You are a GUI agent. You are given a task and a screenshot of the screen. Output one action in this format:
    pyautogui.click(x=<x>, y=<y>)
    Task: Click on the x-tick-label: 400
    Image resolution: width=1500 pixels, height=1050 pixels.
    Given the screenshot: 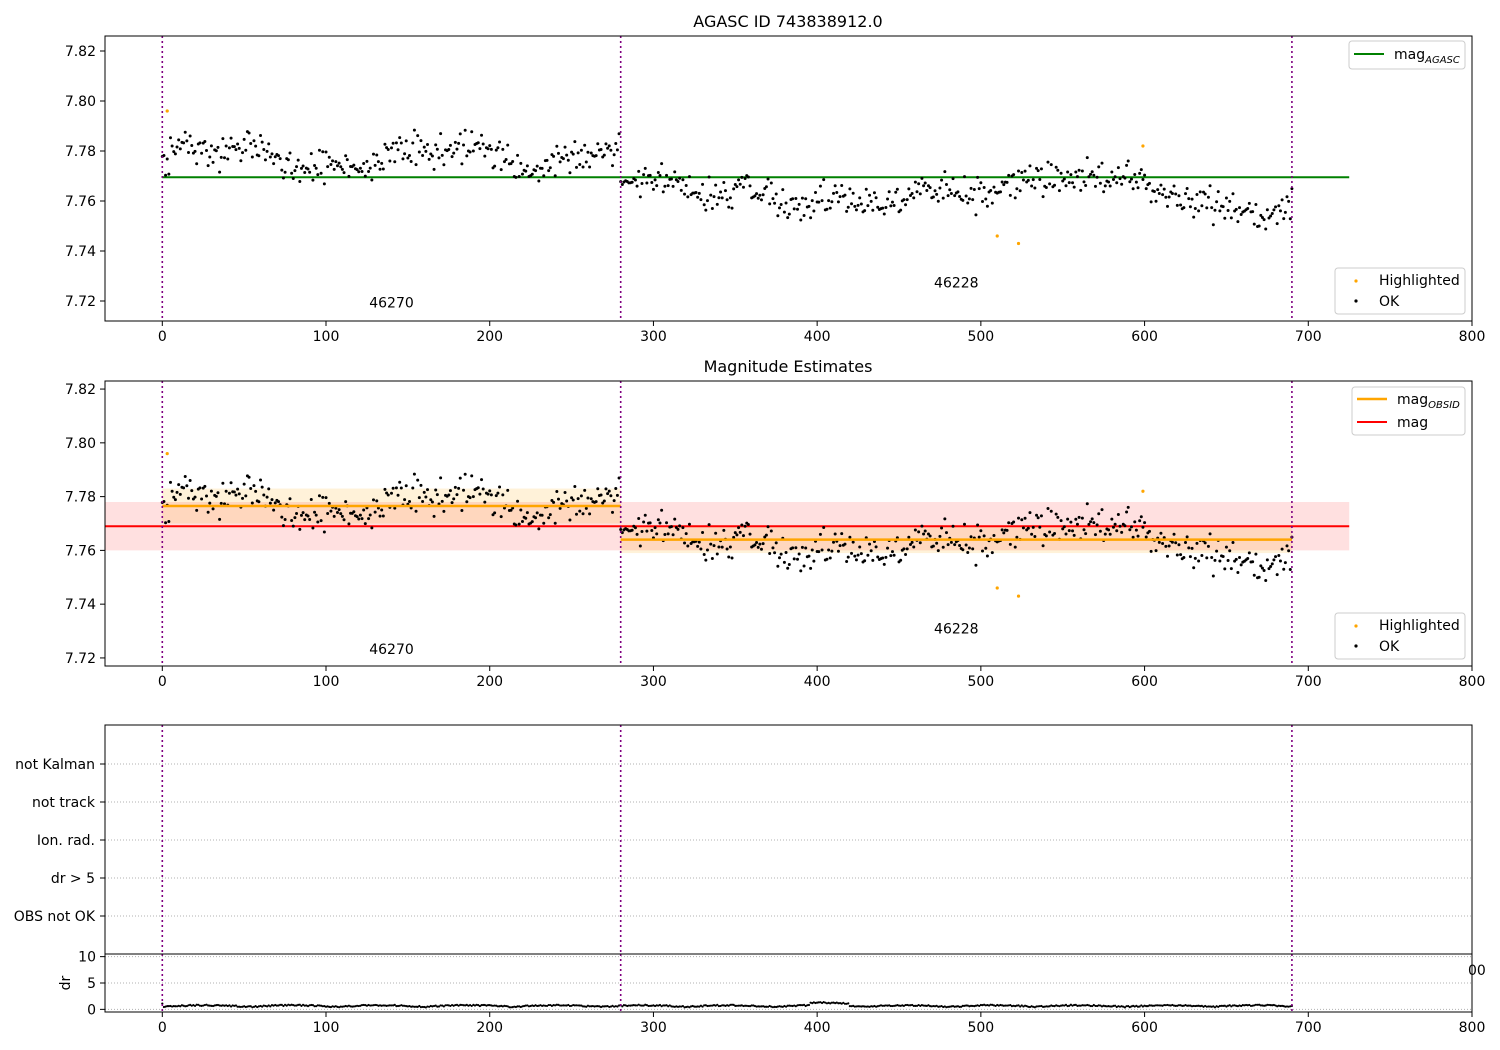 What is the action you would take?
    pyautogui.click(x=817, y=337)
    